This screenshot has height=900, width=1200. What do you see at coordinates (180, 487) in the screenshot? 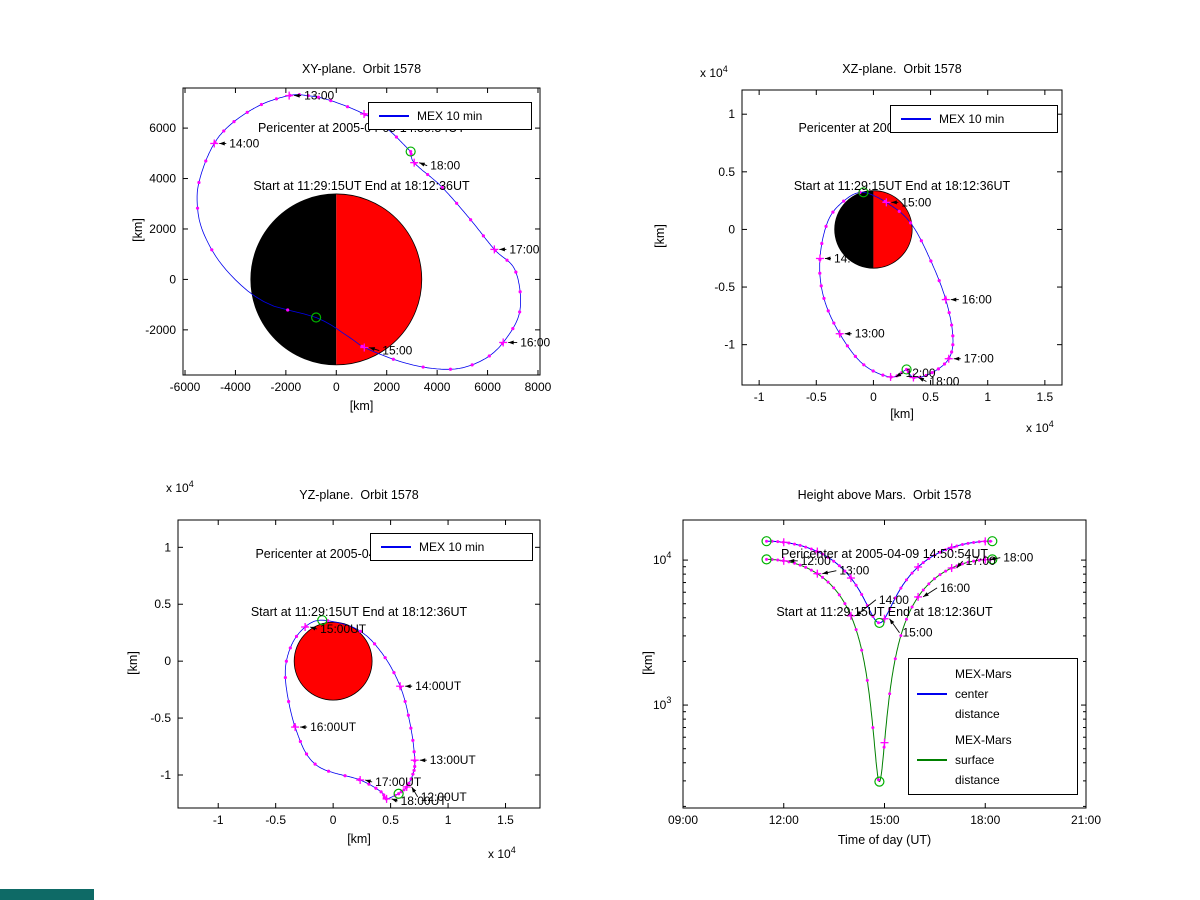
I see `yz-y-axis-multiplier: x 104` at bounding box center [180, 487].